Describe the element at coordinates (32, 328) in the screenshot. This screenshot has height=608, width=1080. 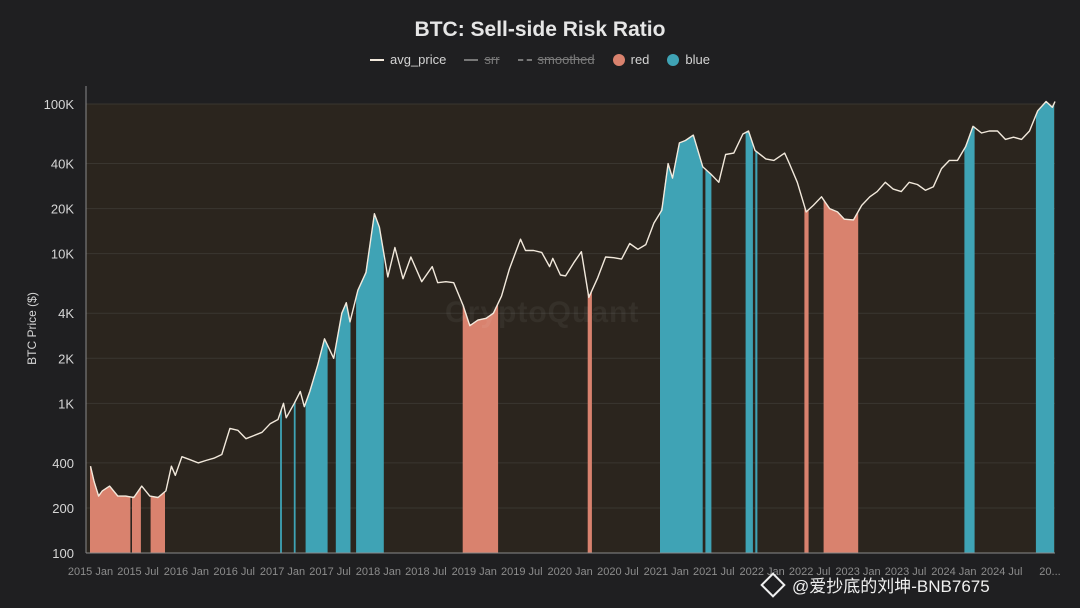
I see `y-axis-title: BTC Price ($)` at that location.